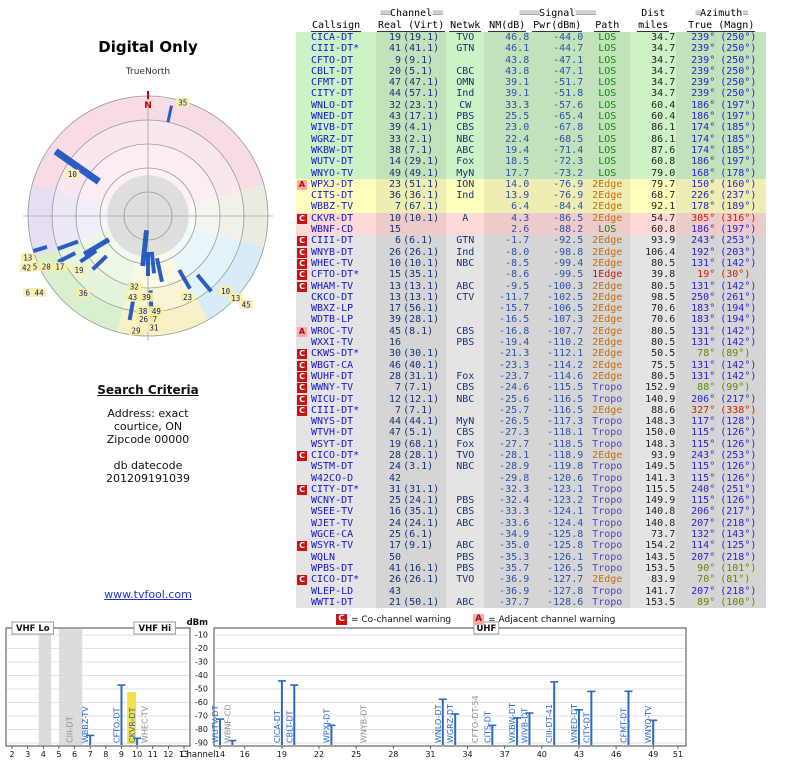 This screenshot has height=768, width=800. I want to click on true-cell: 88°, so click(696, 388).